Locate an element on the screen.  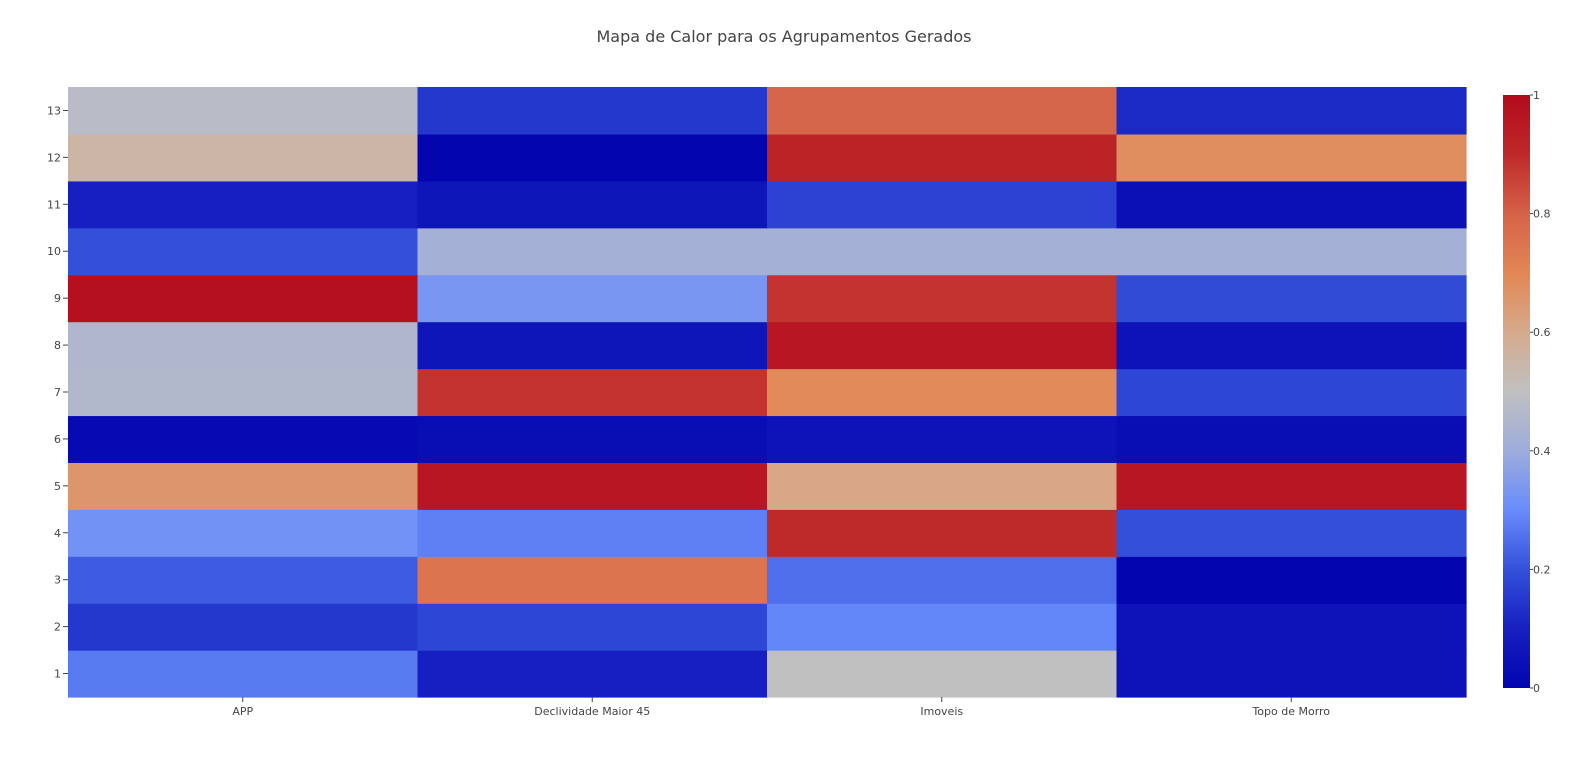
y-tick-label: 2 is located at coordinates (57, 627).